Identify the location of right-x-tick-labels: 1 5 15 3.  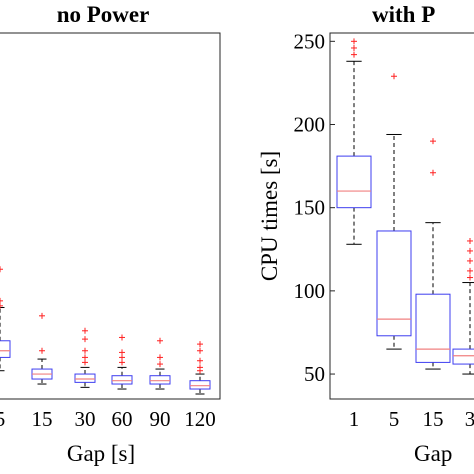
(411, 419).